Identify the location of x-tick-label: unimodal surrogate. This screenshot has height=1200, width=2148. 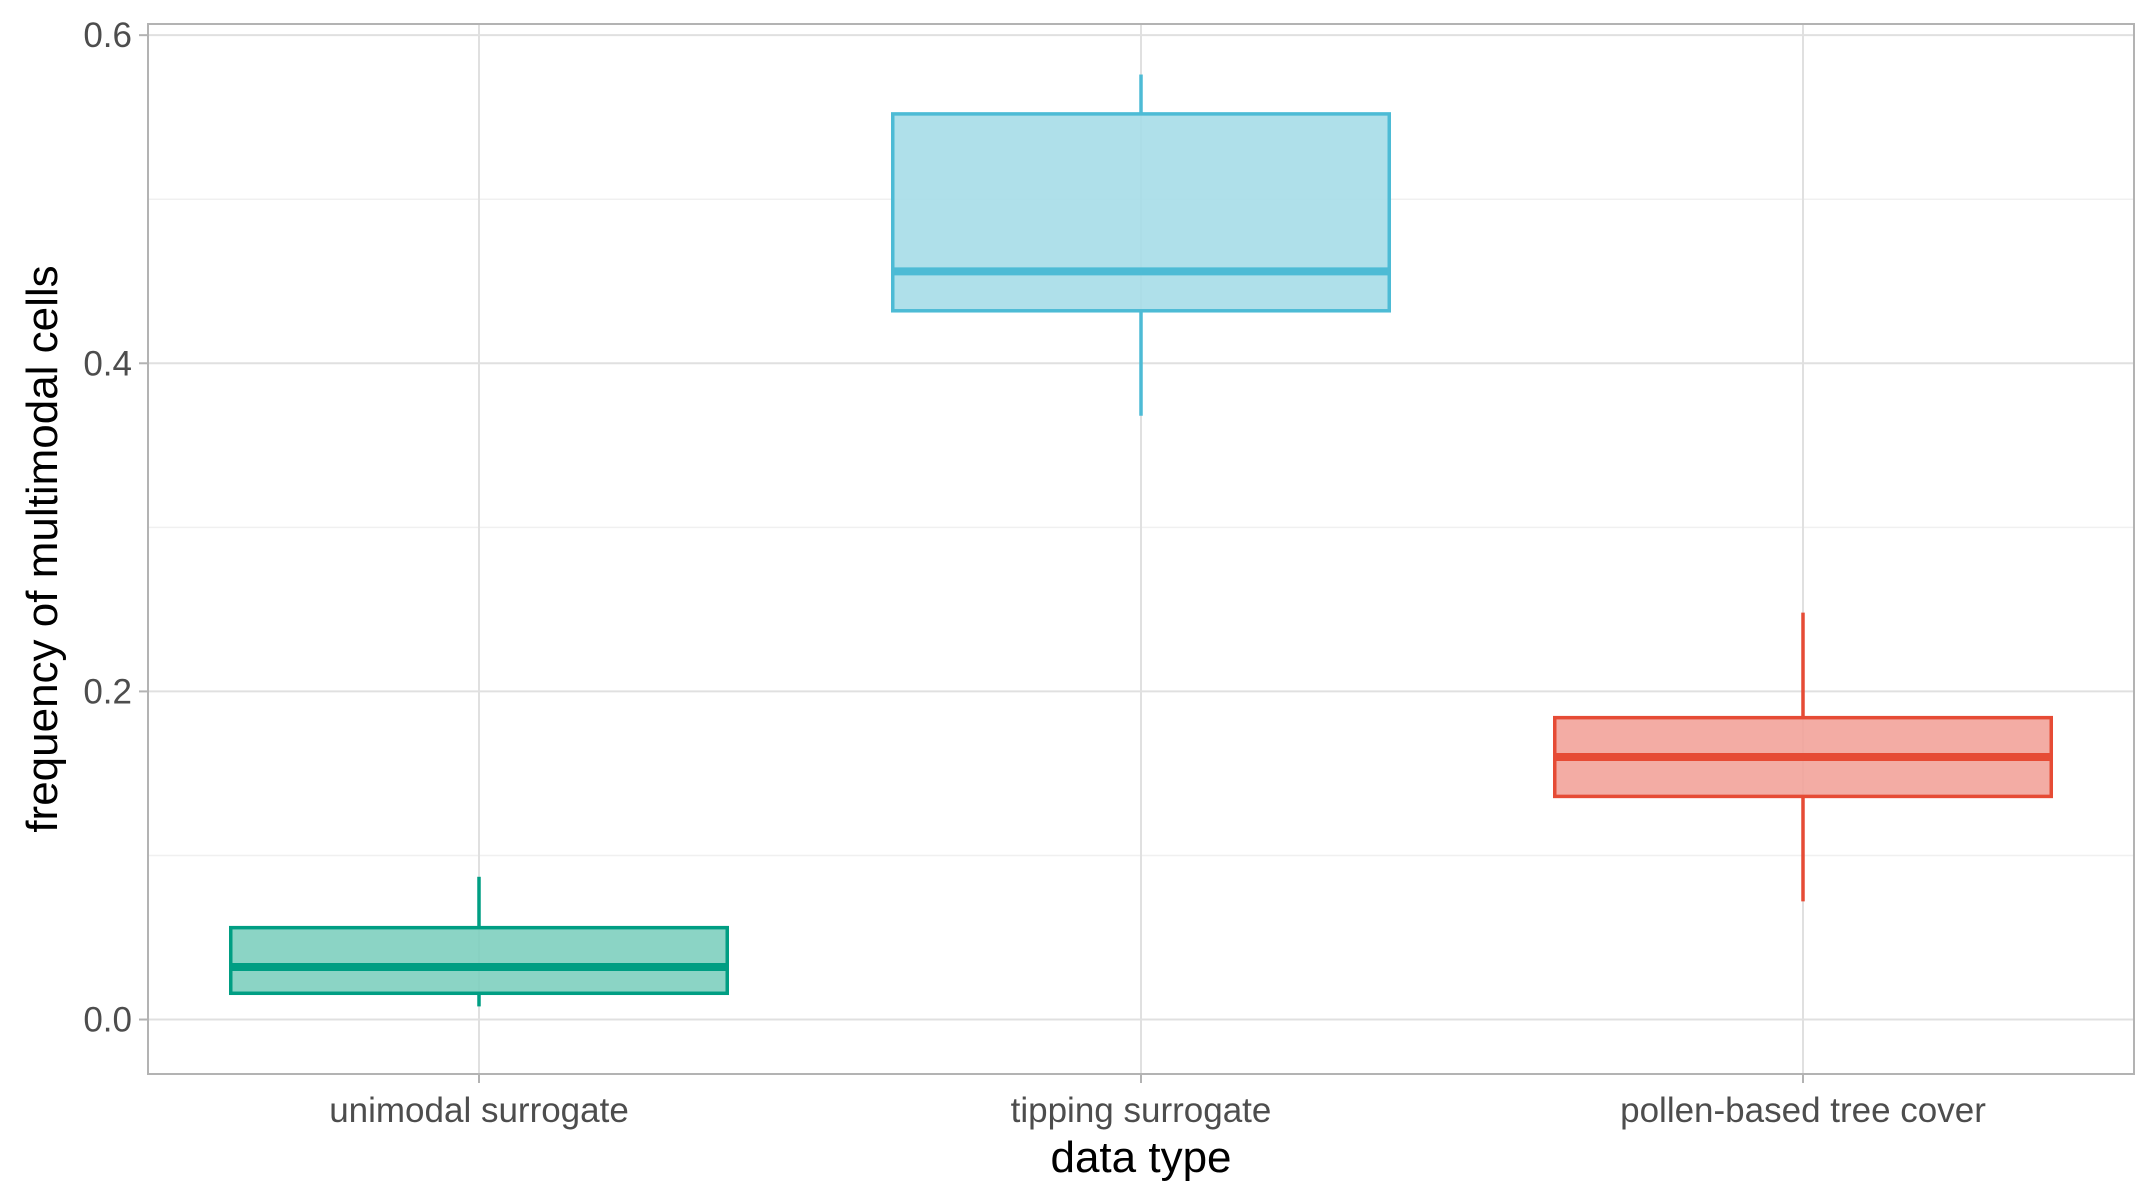
(479, 1110).